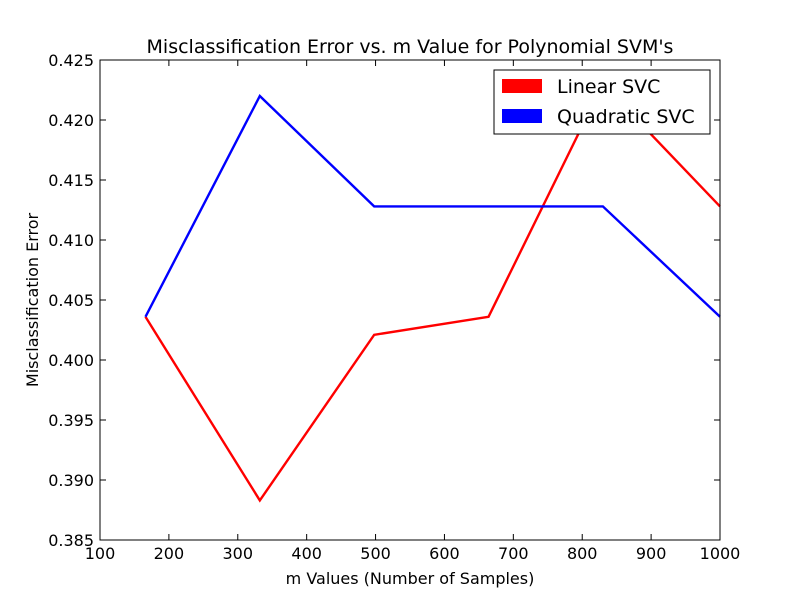 This screenshot has height=600, width=800. What do you see at coordinates (71, 360) in the screenshot?
I see `y-tick-label: 0.400` at bounding box center [71, 360].